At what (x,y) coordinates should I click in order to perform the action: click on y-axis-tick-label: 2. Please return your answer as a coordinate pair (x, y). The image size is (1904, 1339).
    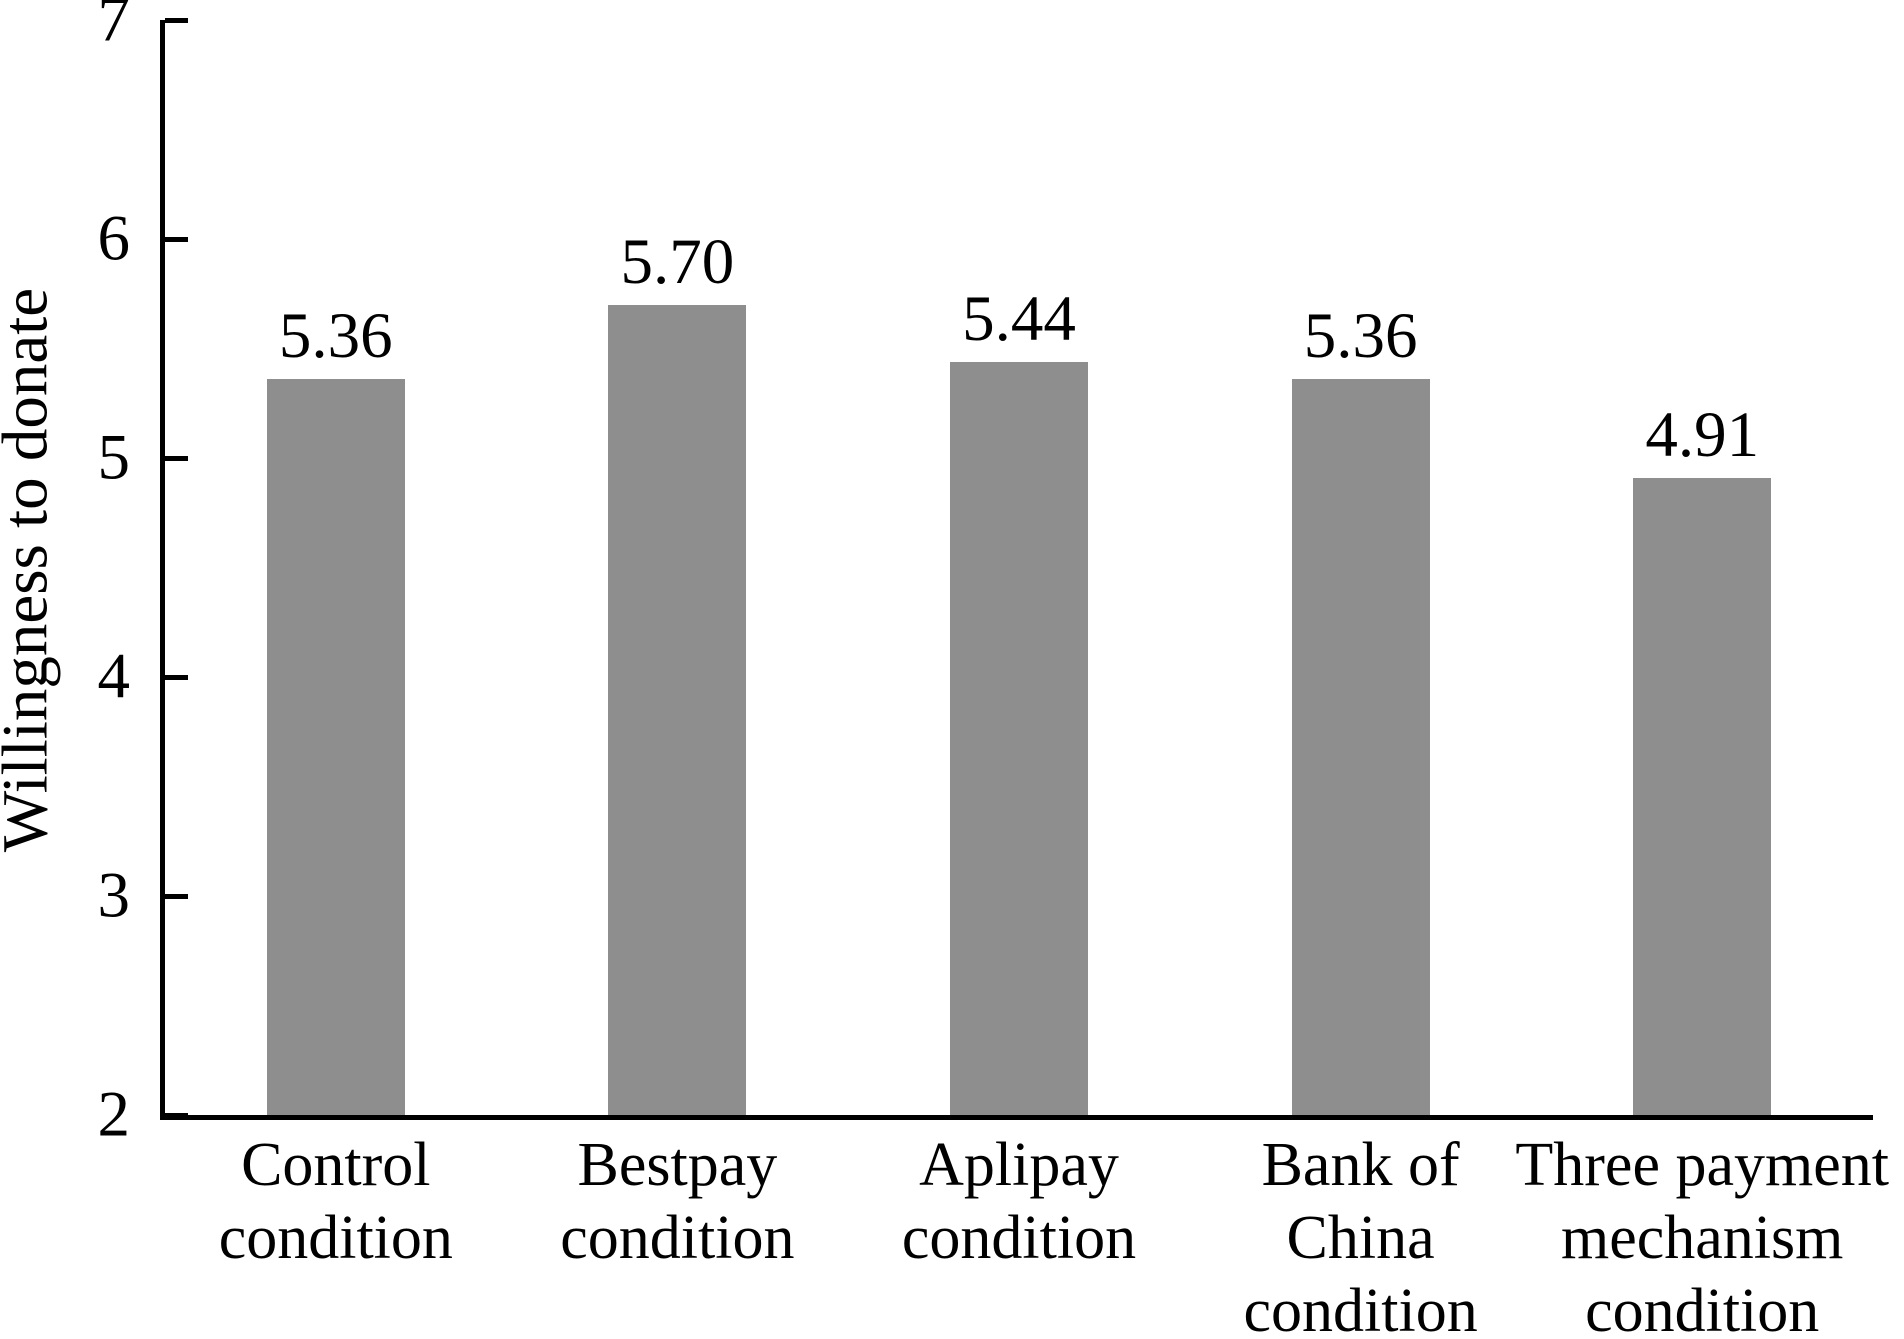
    Looking at the image, I should click on (114, 1114).